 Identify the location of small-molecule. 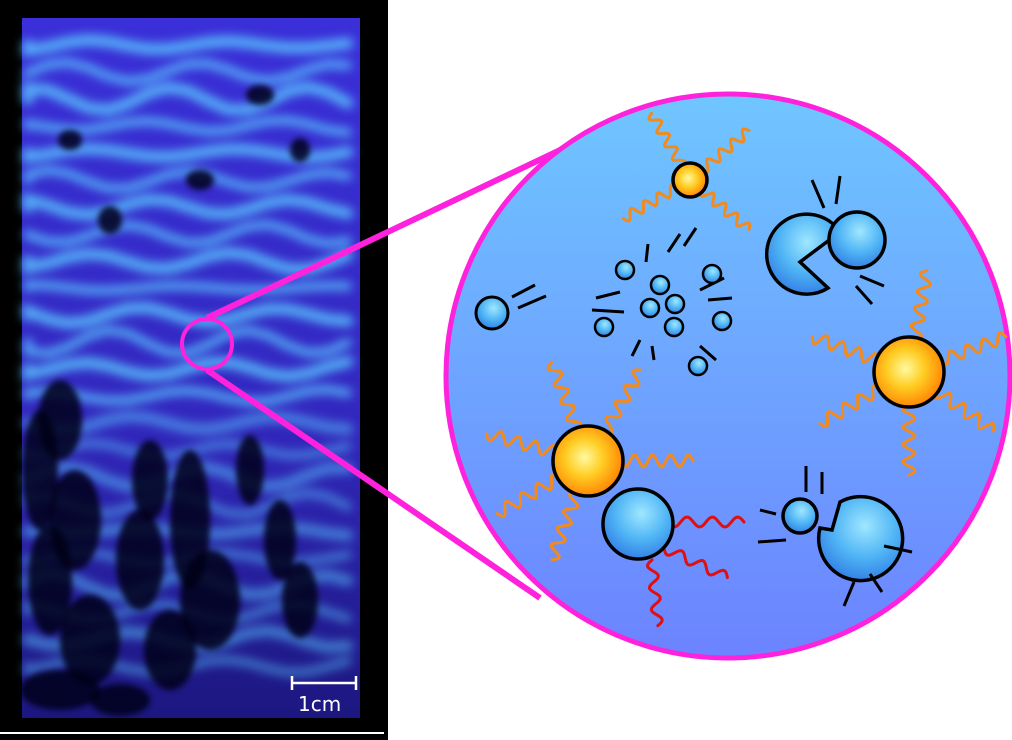
(510, 307).